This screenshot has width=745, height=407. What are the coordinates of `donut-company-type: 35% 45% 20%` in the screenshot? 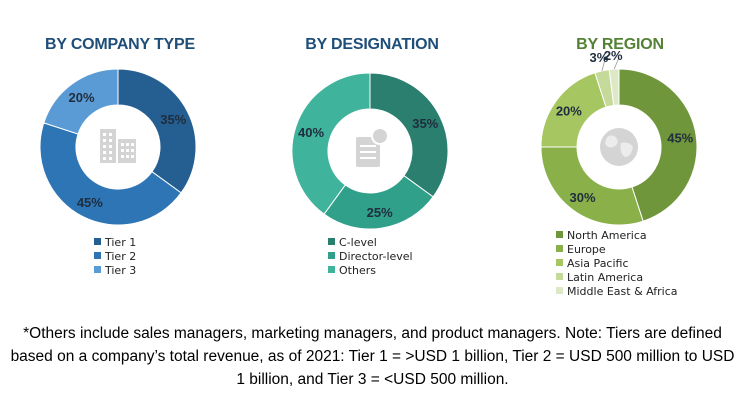 It's located at (118, 147).